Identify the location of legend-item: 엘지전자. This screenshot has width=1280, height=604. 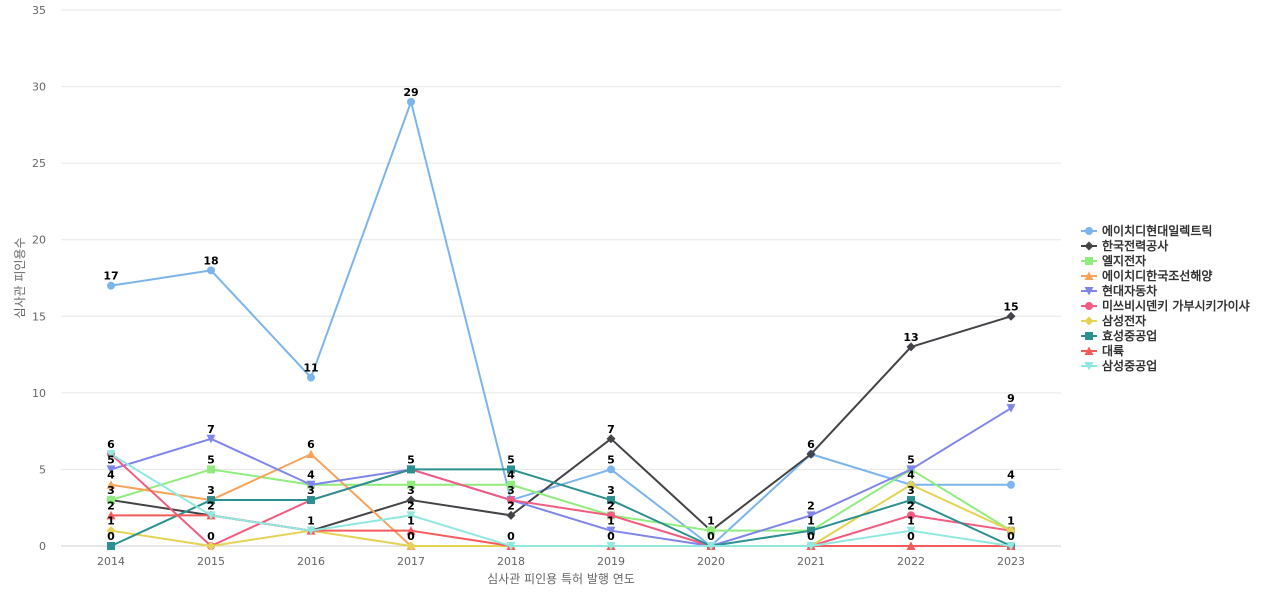
(1113, 260).